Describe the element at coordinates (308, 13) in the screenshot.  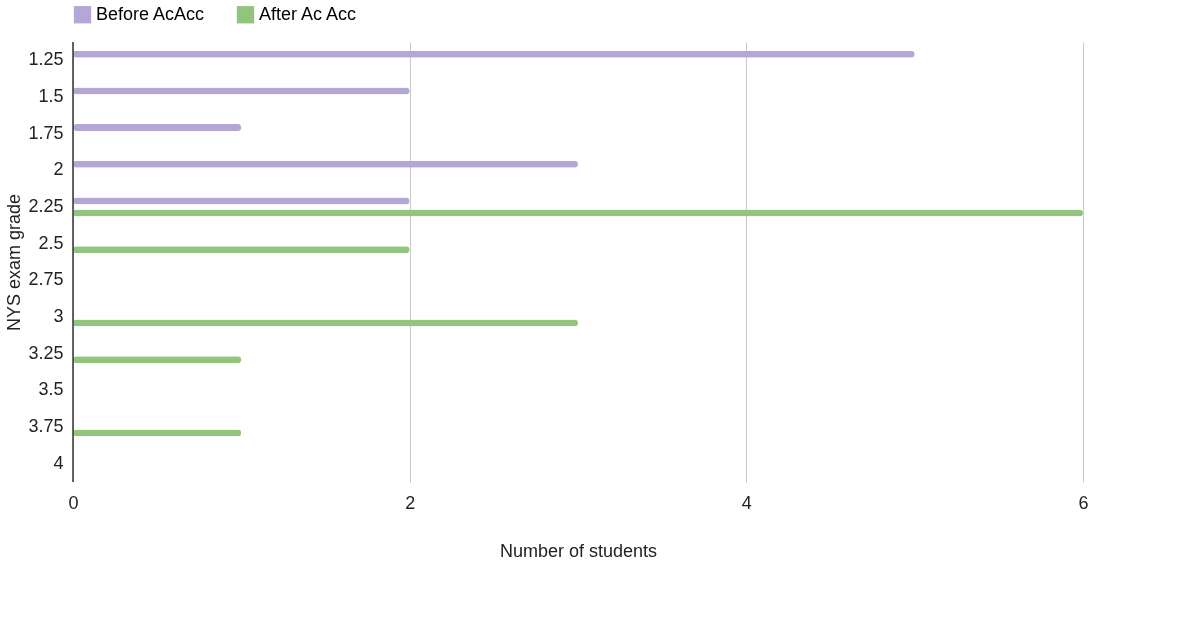
I see `legend-label: After Ac Acc` at that location.